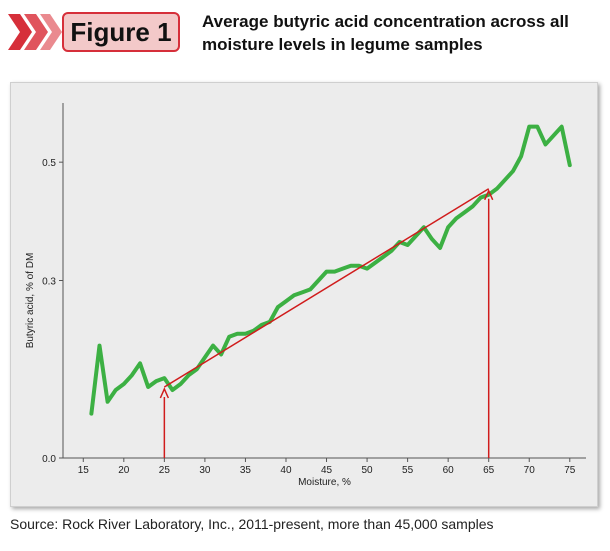 Image resolution: width=610 pixels, height=551 pixels. Describe the element at coordinates (368, 470) in the screenshot. I see `x-tick-label: 50` at that location.